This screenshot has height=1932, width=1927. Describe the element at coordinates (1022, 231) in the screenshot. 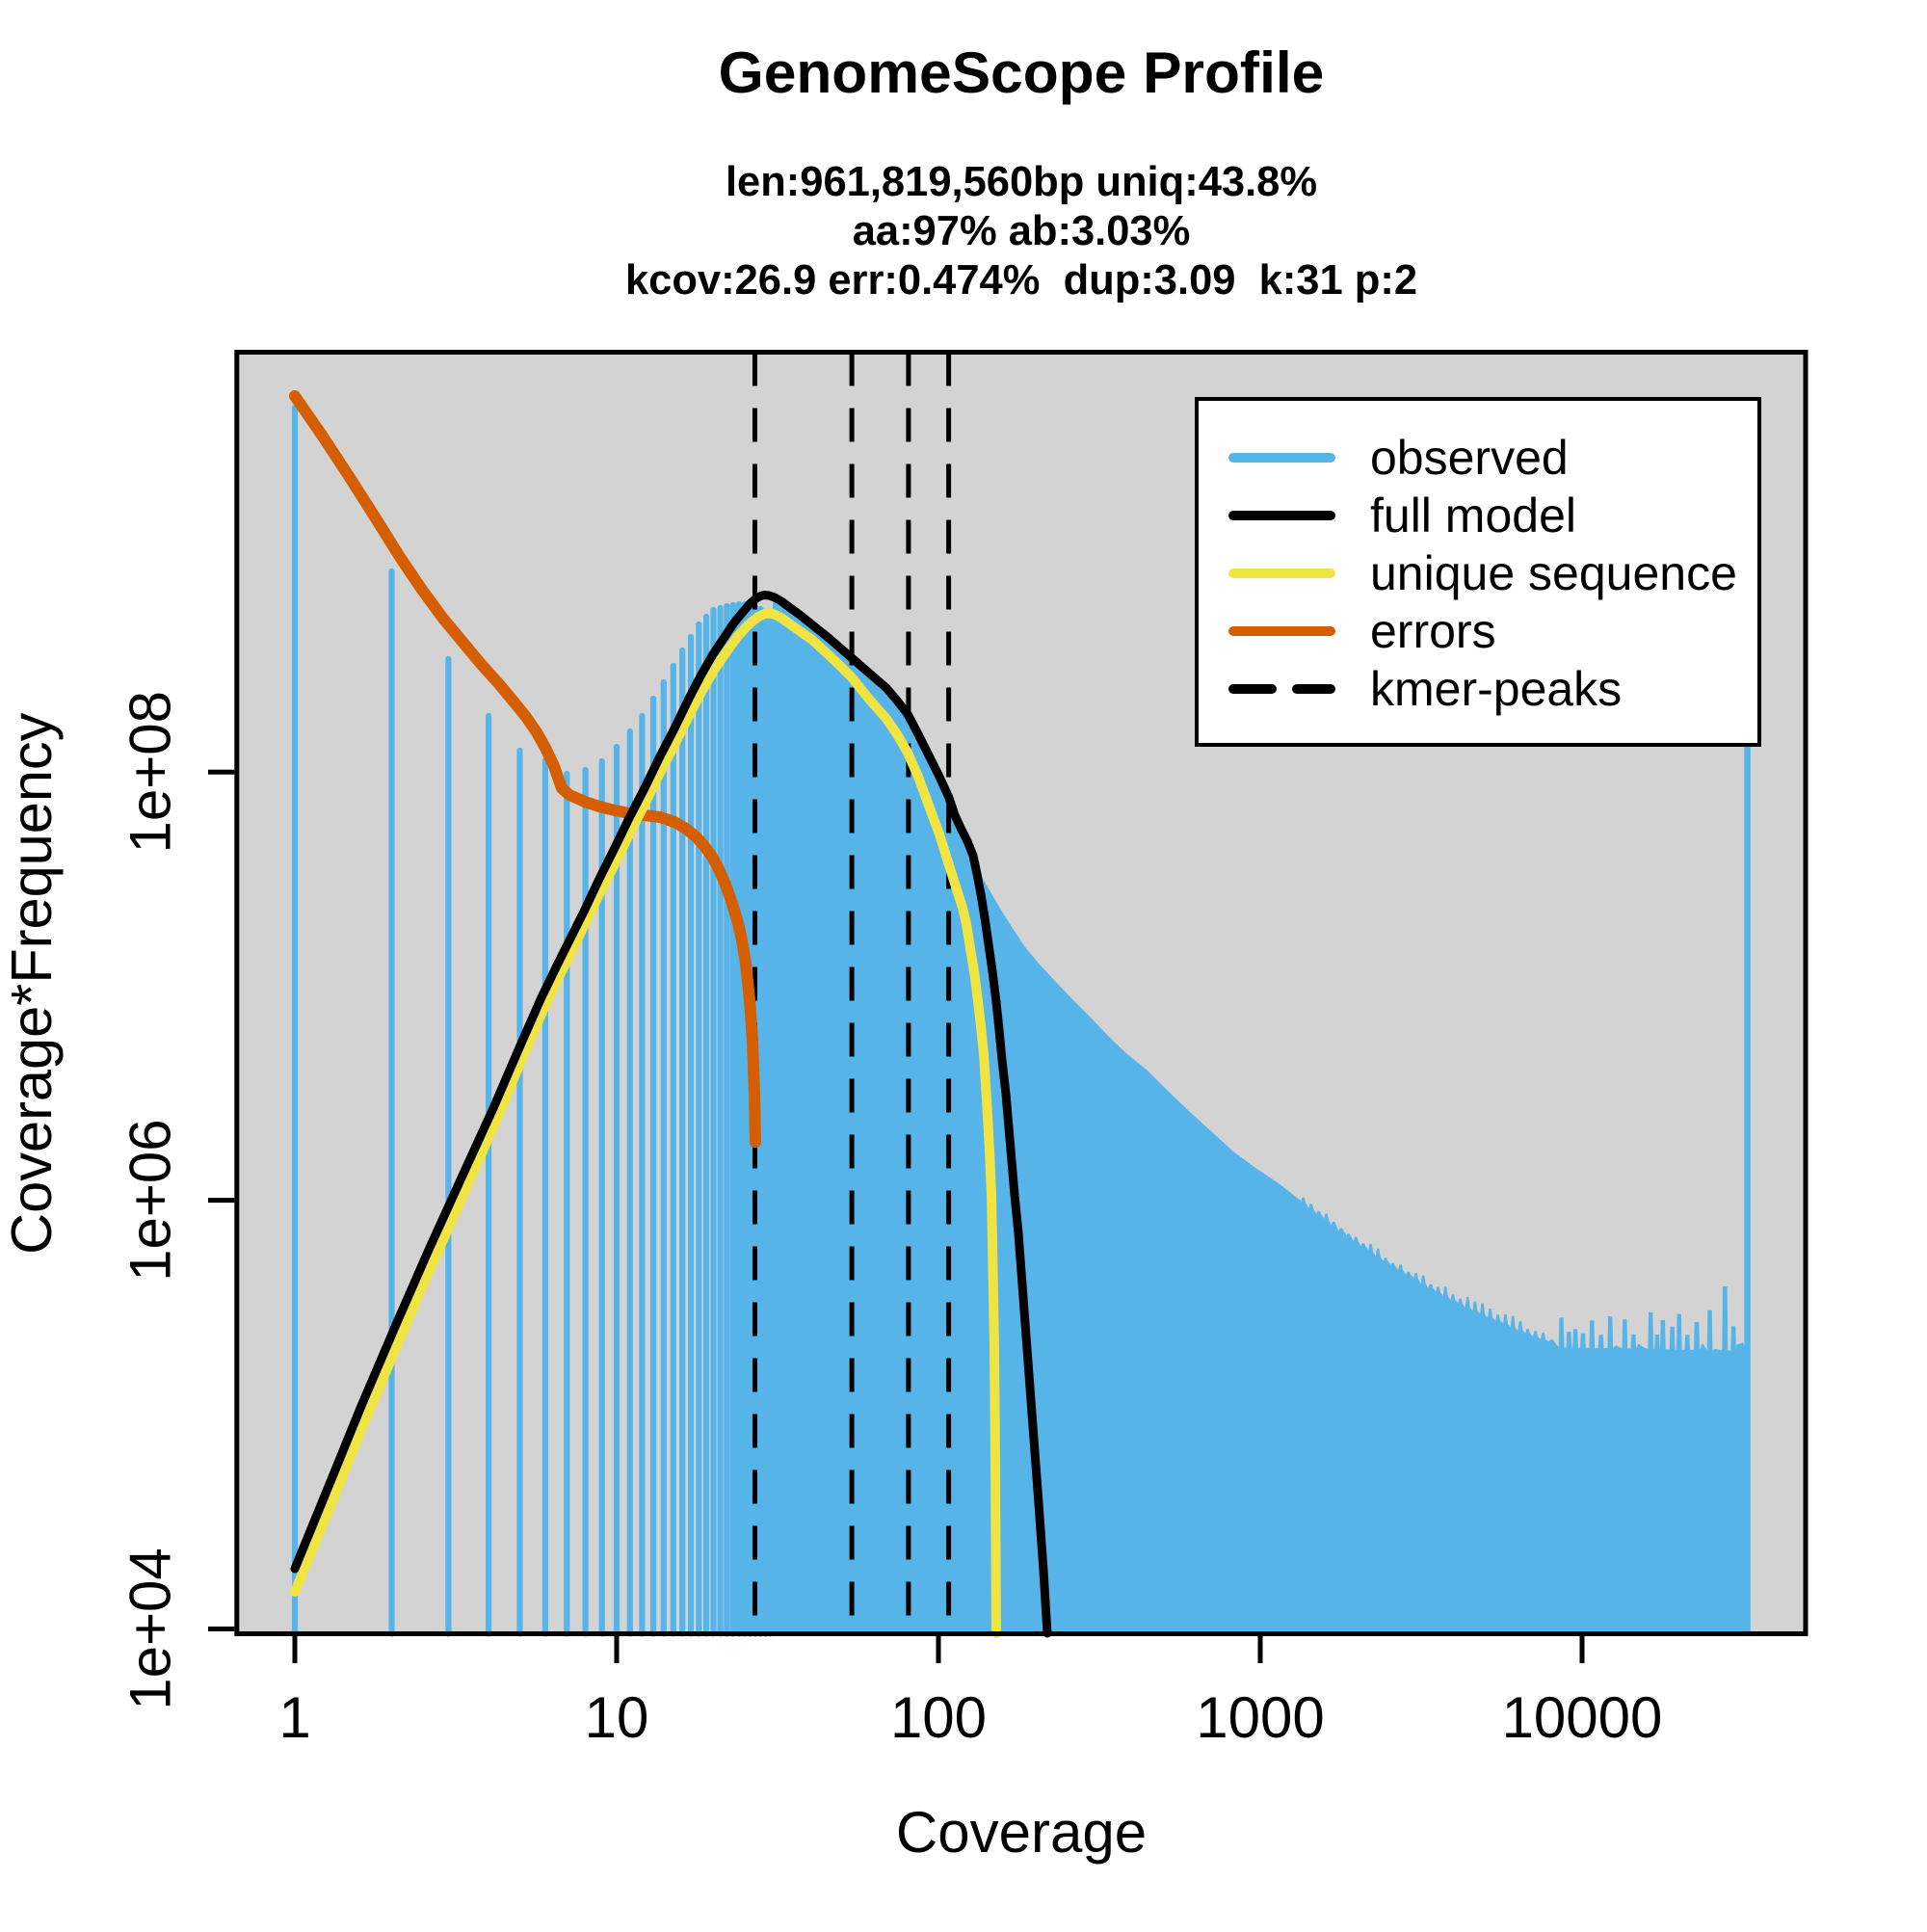

I see `svg-text: aa:97% ab:3.03%` at that location.